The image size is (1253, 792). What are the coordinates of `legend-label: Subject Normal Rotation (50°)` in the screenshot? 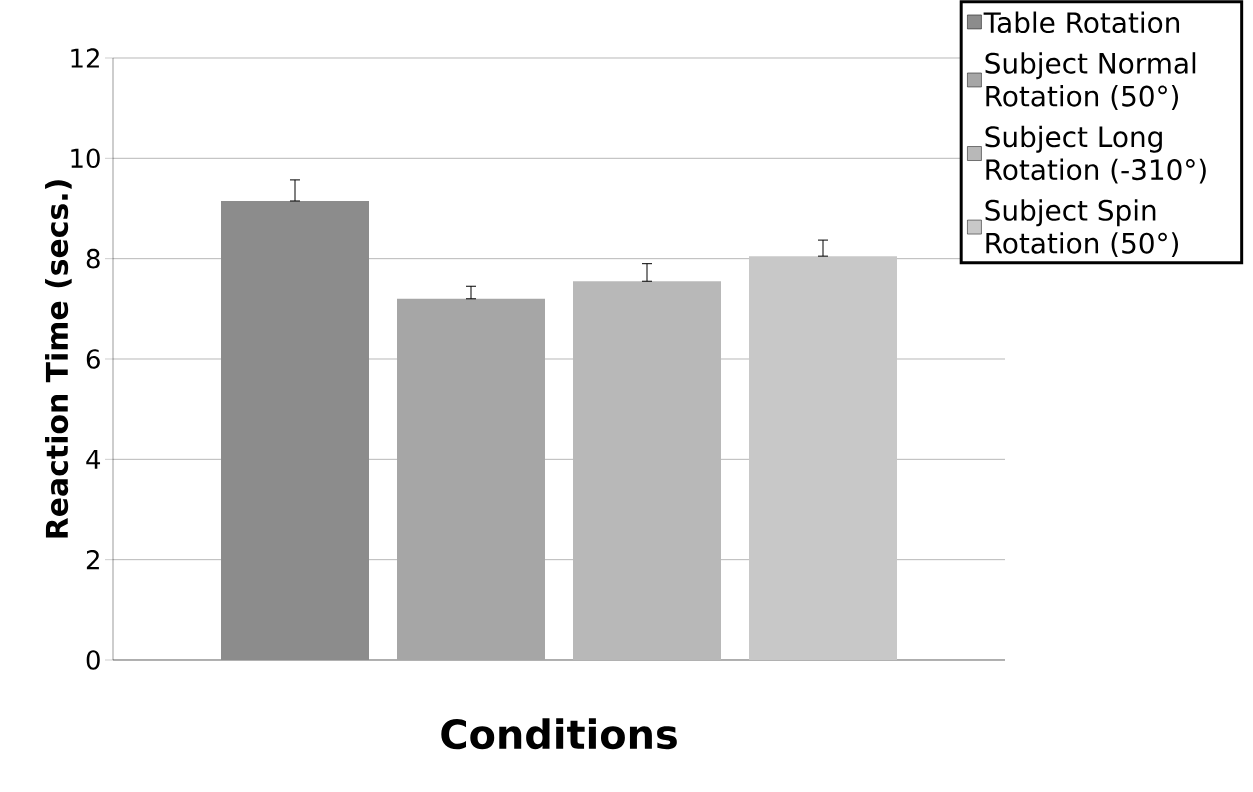 It's located at (1090, 81).